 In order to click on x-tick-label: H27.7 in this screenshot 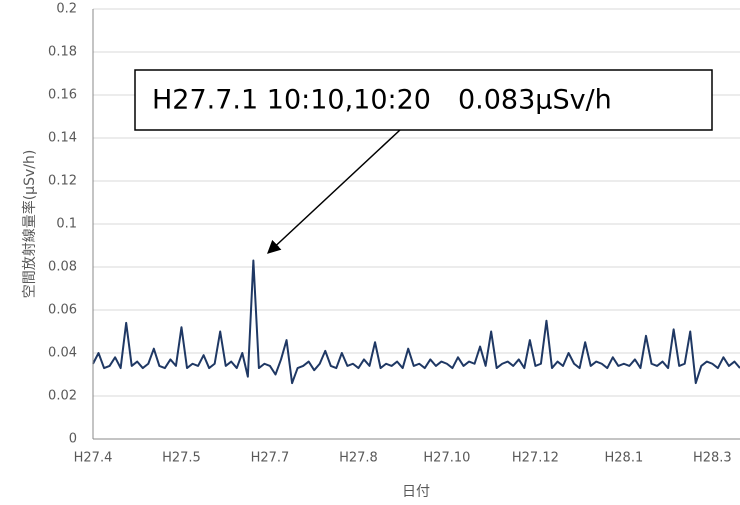, I will do `click(270, 458)`.